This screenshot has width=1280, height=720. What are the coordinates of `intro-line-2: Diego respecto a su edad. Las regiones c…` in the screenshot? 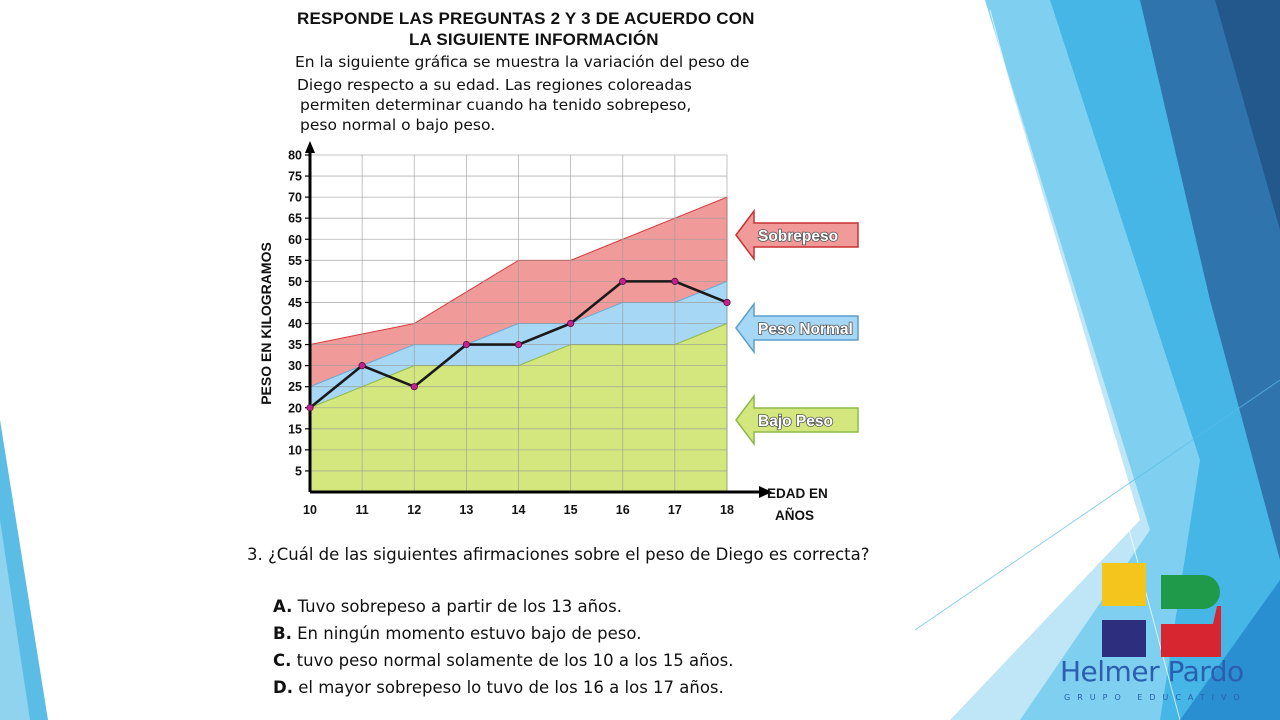 It's located at (494, 85).